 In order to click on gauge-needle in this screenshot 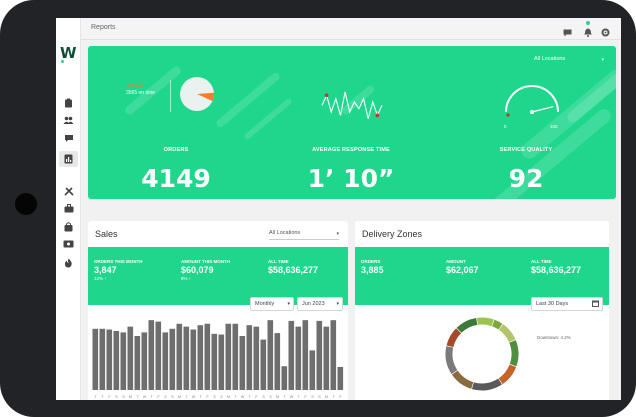, I will do `click(542, 109)`.